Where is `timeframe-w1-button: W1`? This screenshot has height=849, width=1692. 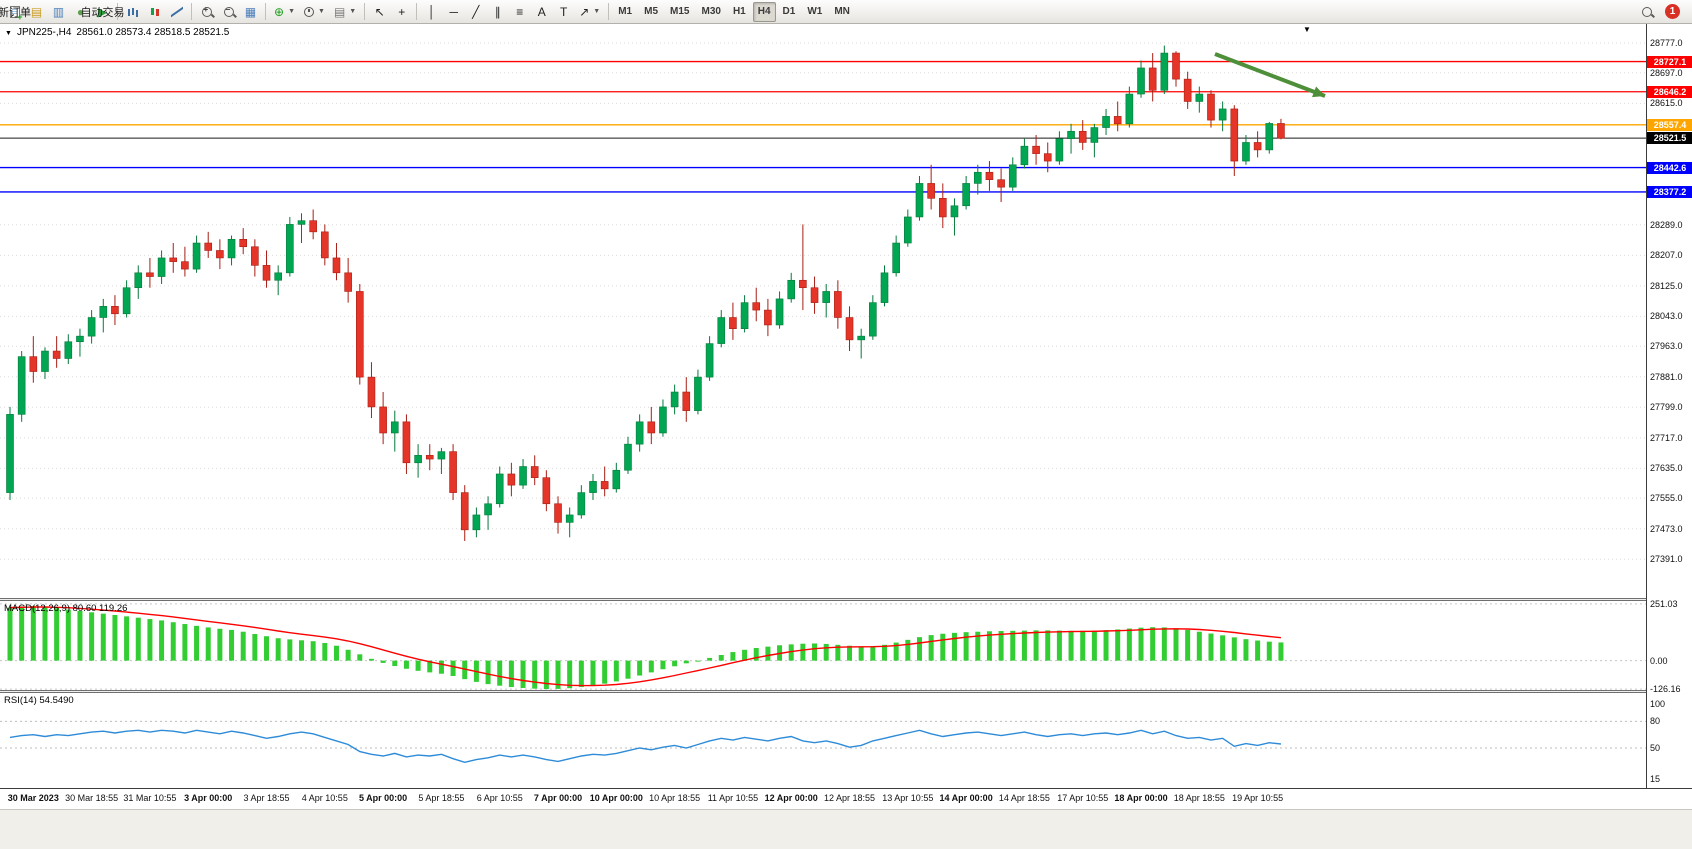 timeframe-w1-button: W1 is located at coordinates (814, 12).